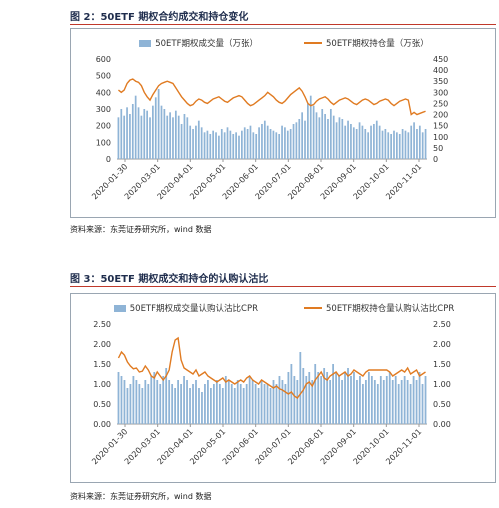  I want to click on chart1-legend-line: 50ETF期权持仓量（万张）, so click(366, 43).